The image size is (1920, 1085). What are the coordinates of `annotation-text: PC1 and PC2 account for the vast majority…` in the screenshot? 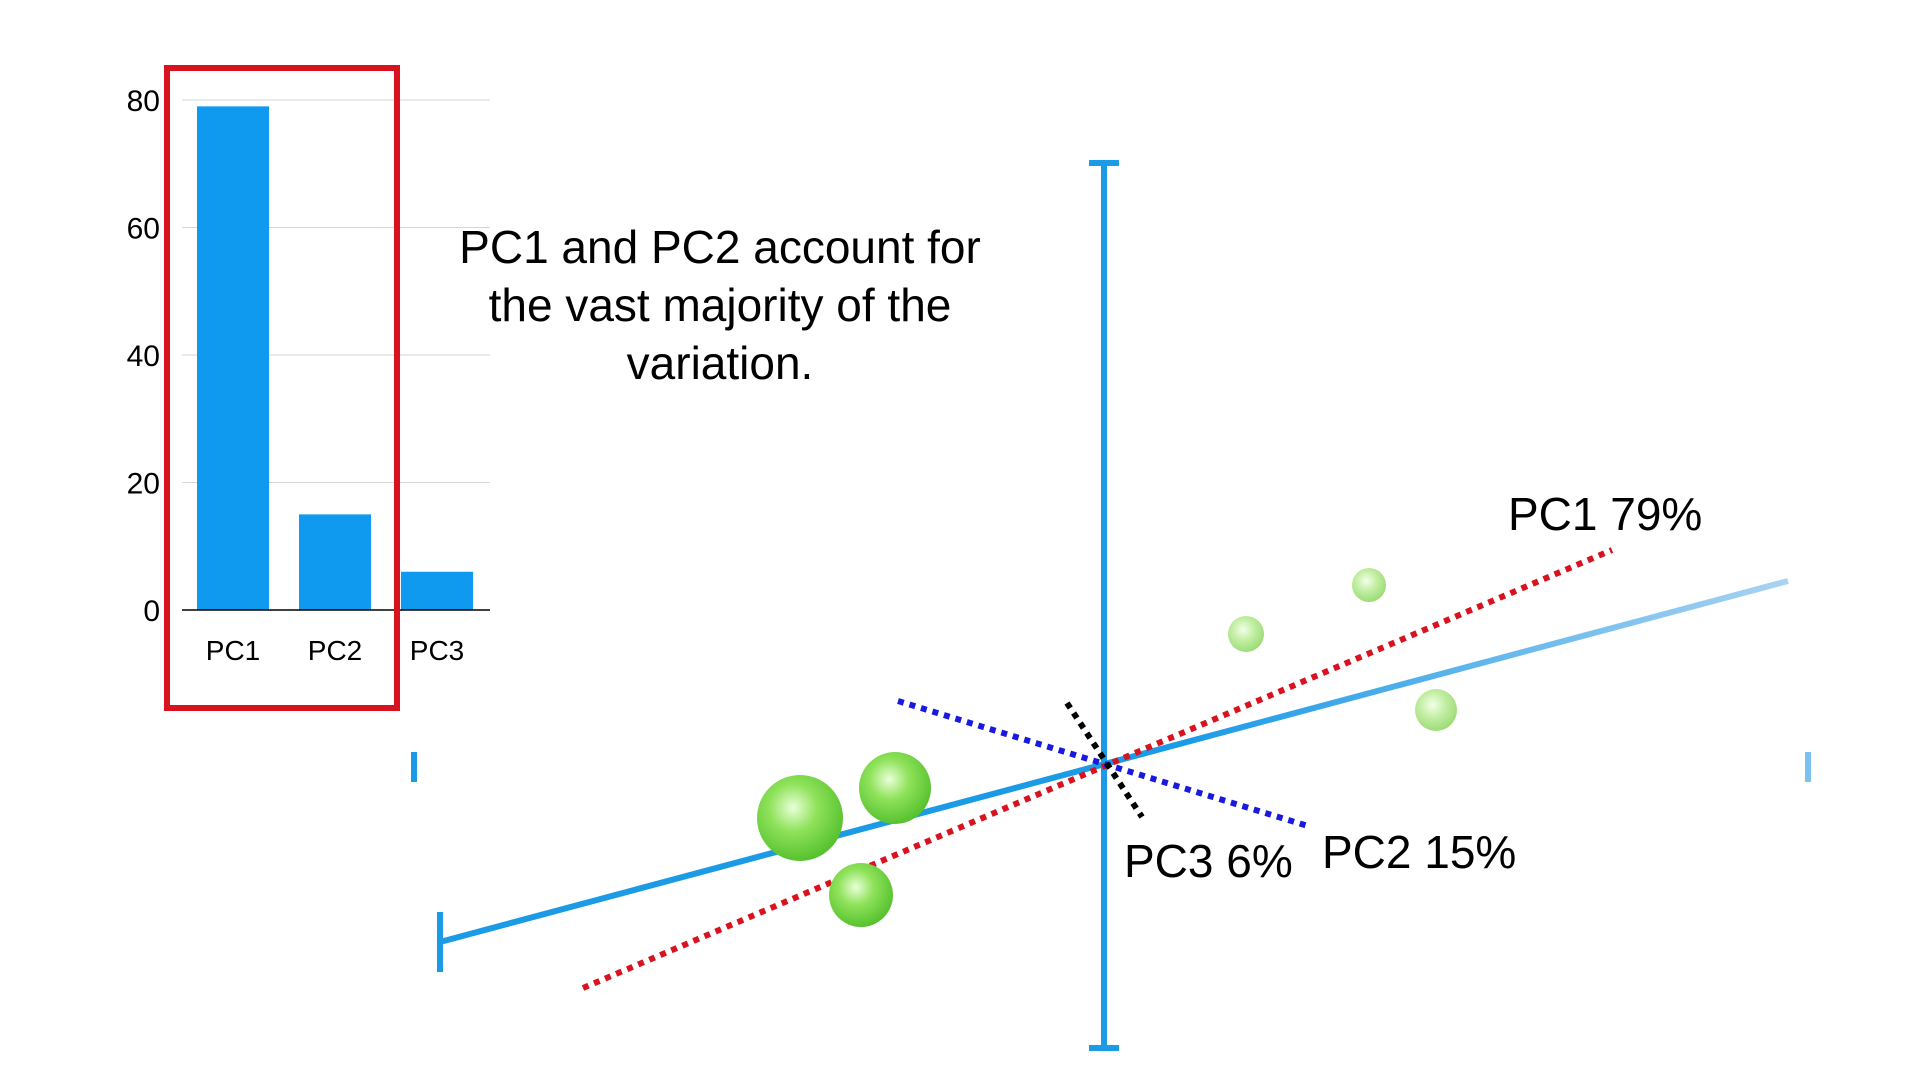 It's located at (720, 305).